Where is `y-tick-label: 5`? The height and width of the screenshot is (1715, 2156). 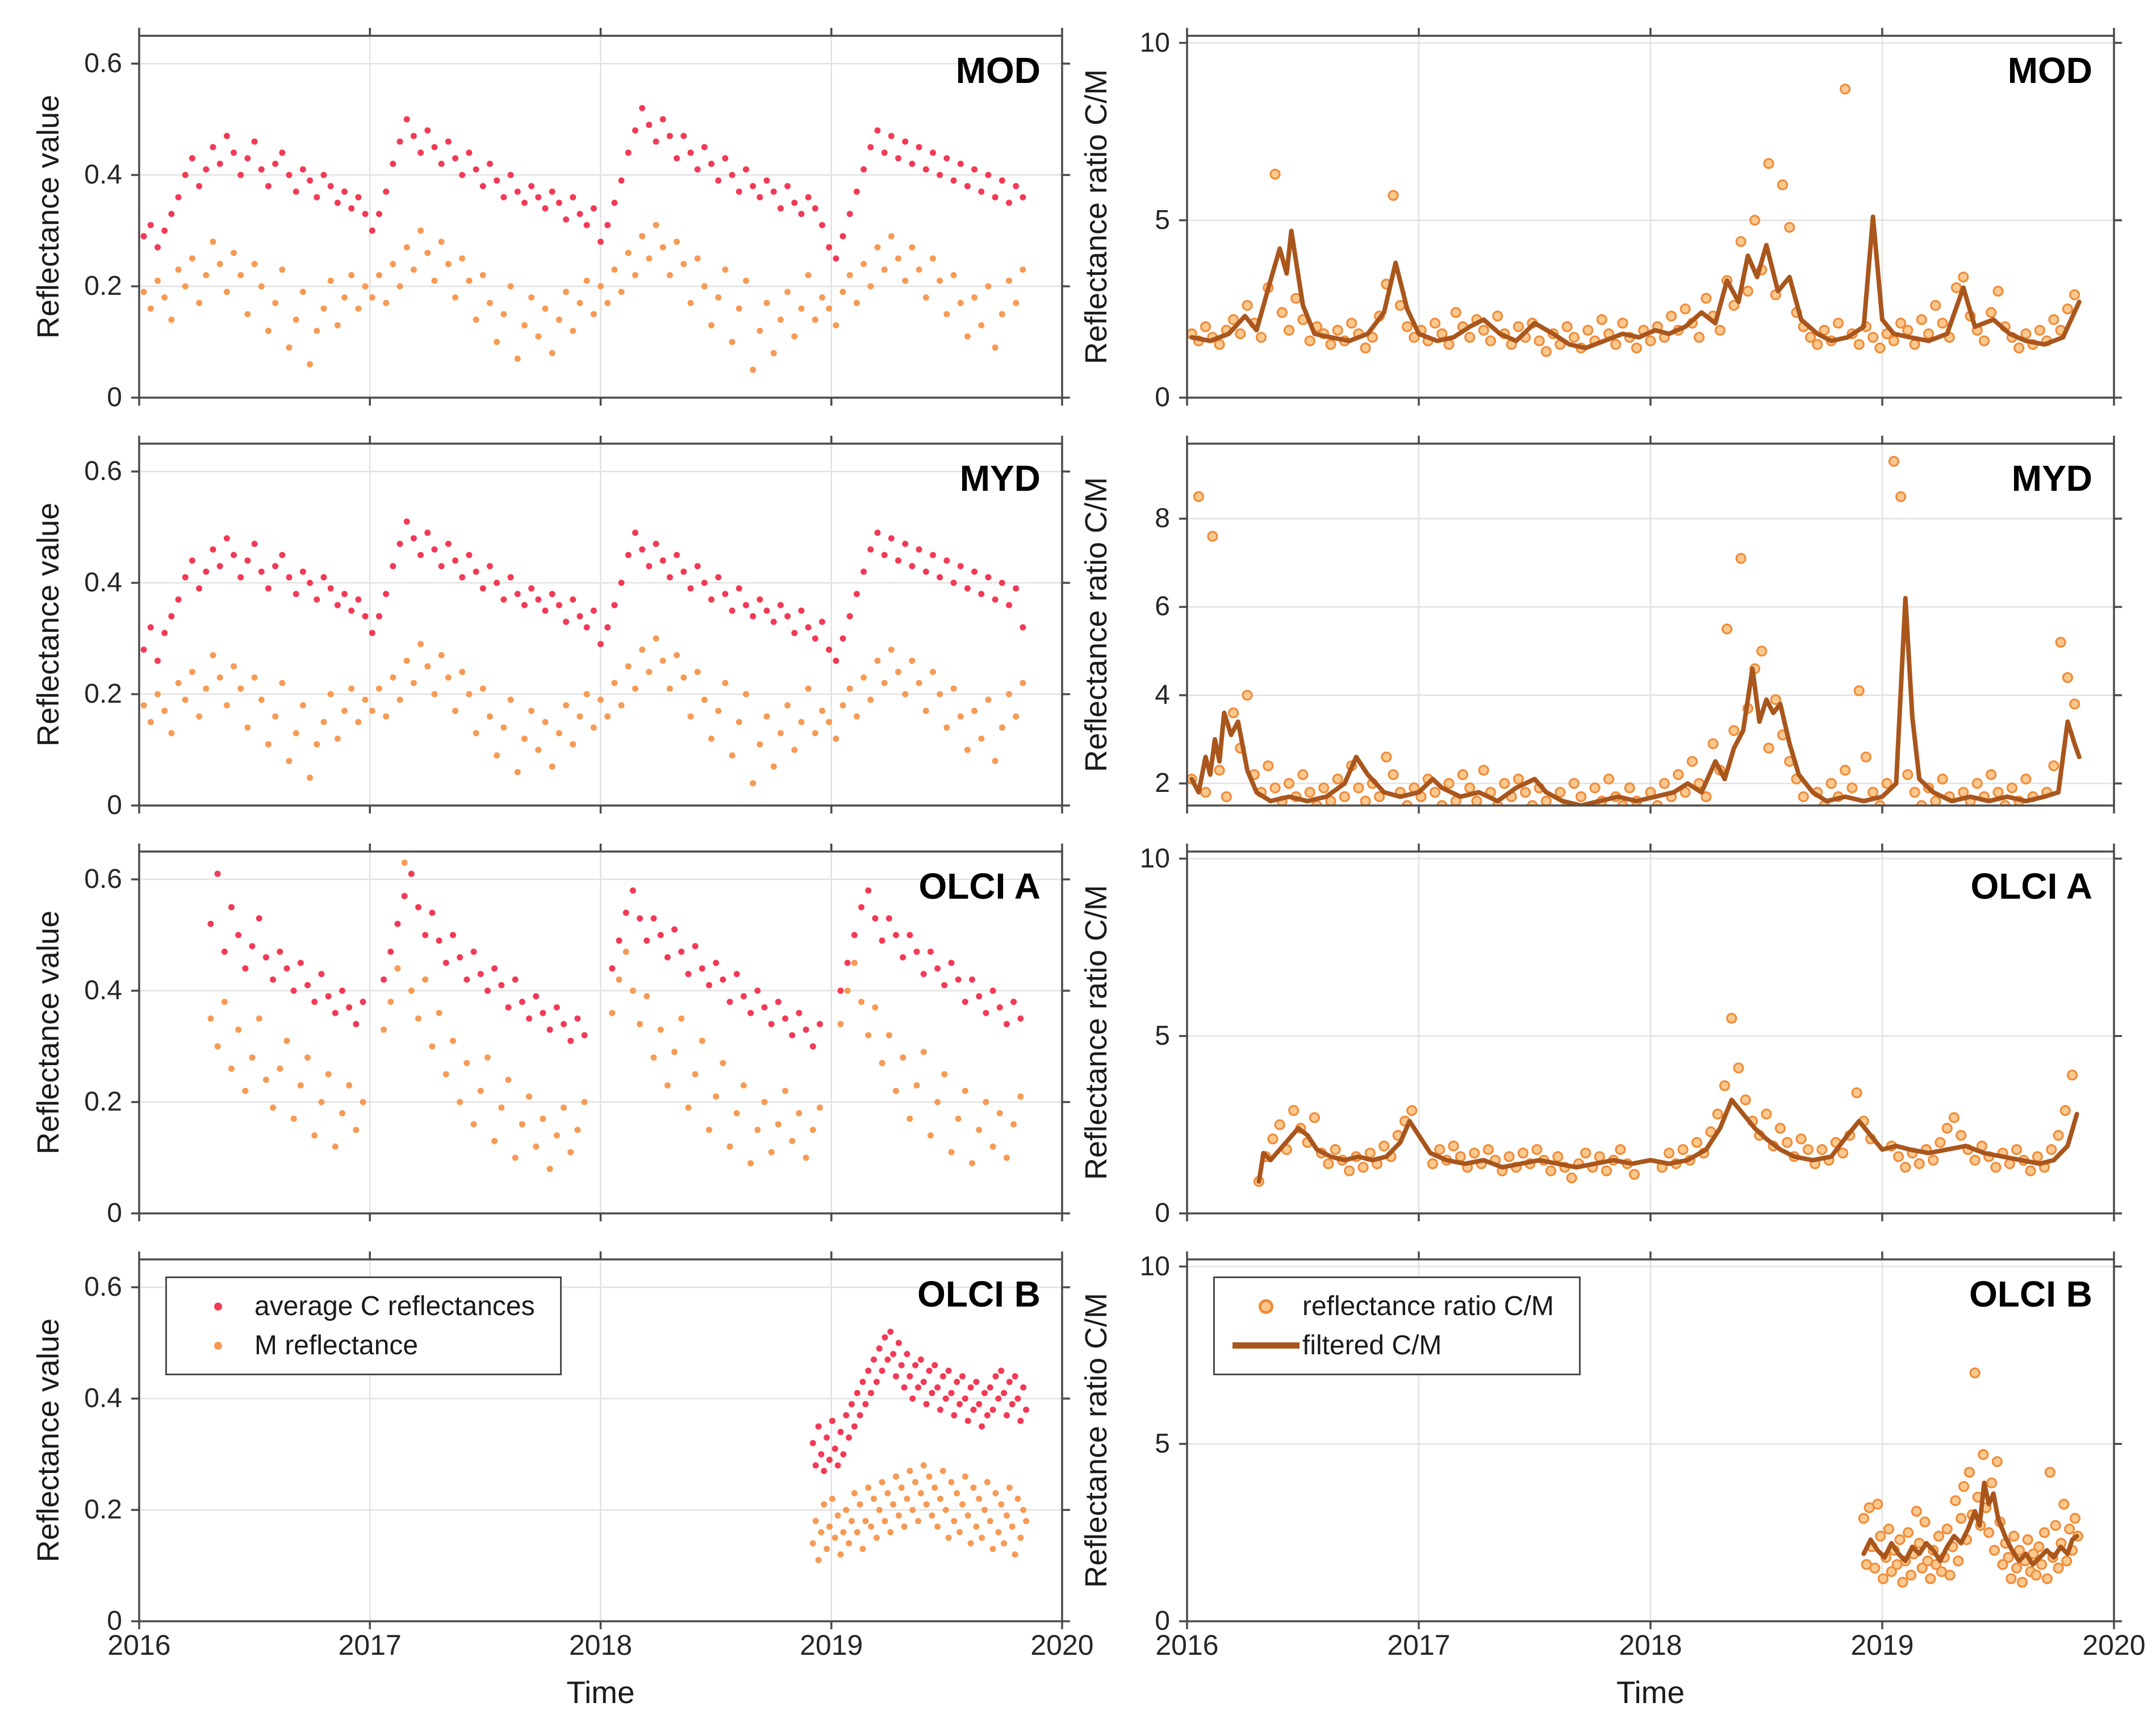
y-tick-label: 5 is located at coordinates (1162, 1035).